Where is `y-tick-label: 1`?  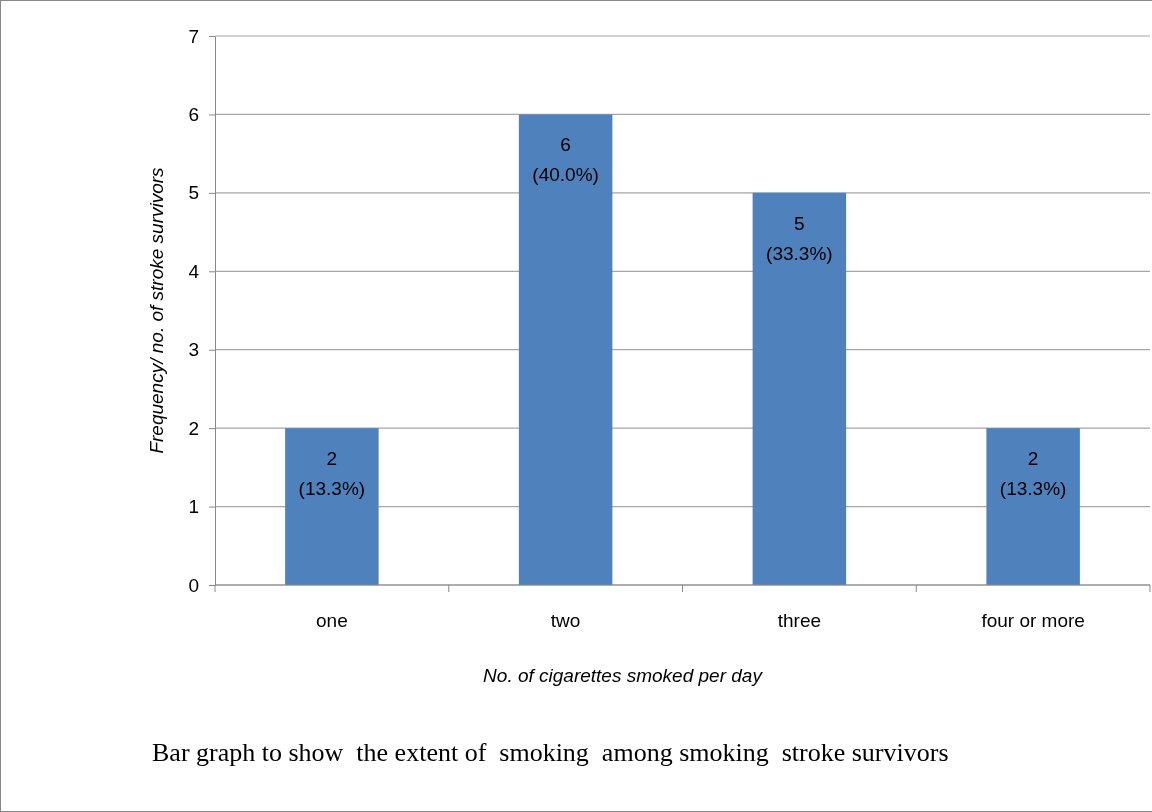 y-tick-label: 1 is located at coordinates (193, 507).